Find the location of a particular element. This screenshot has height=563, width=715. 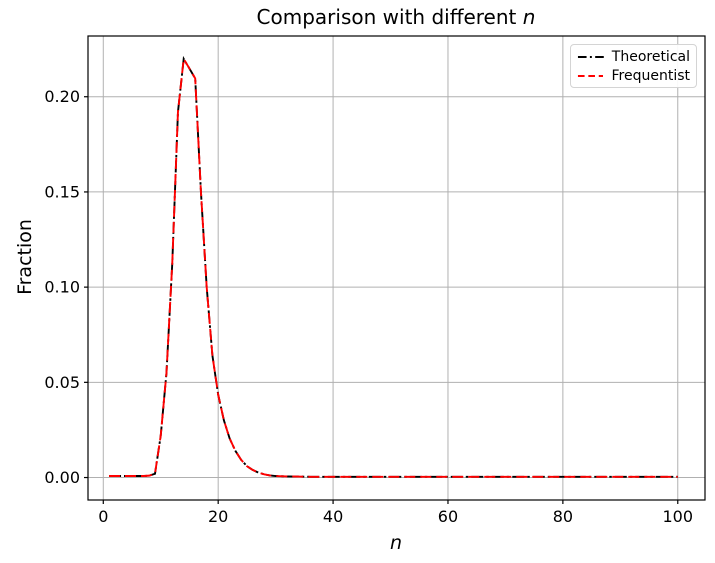

legend-label-frequentist: Frequentist is located at coordinates (650, 75).